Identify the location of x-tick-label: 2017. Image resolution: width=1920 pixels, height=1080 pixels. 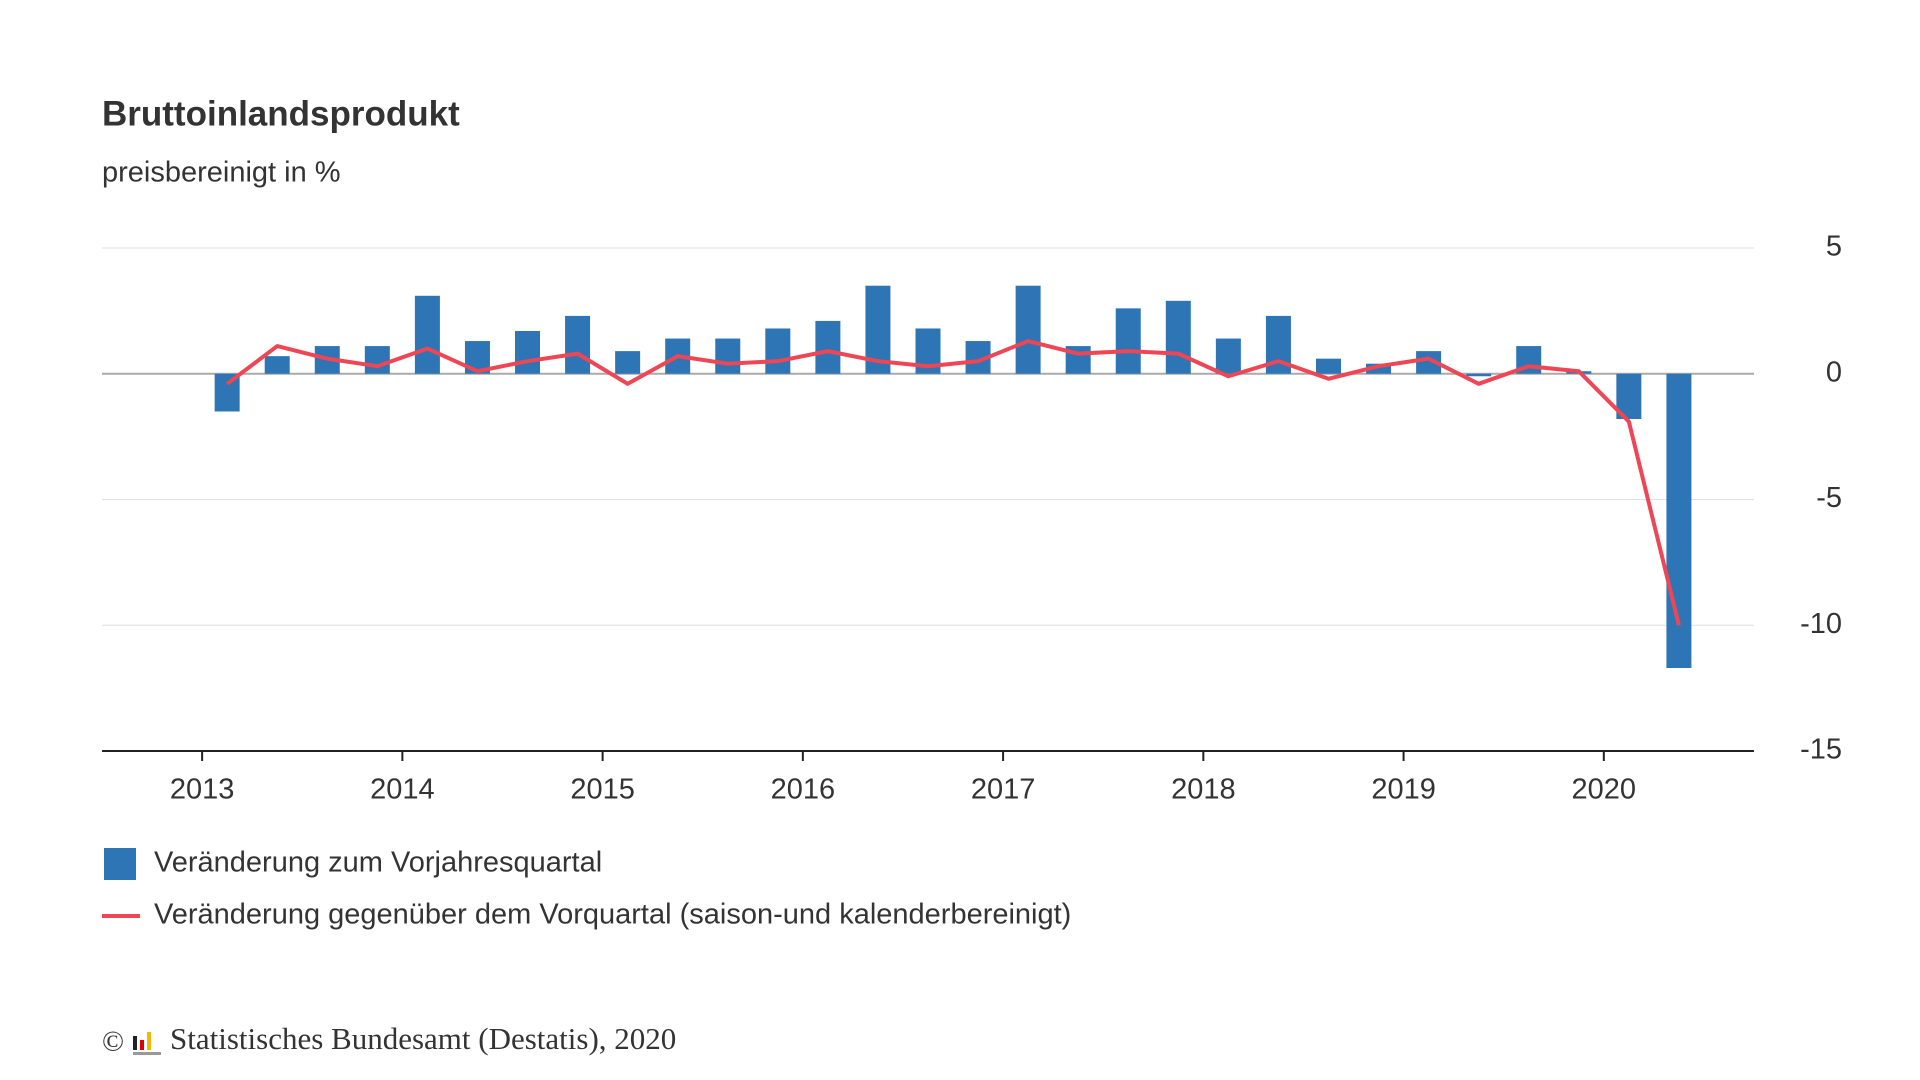
(1003, 790).